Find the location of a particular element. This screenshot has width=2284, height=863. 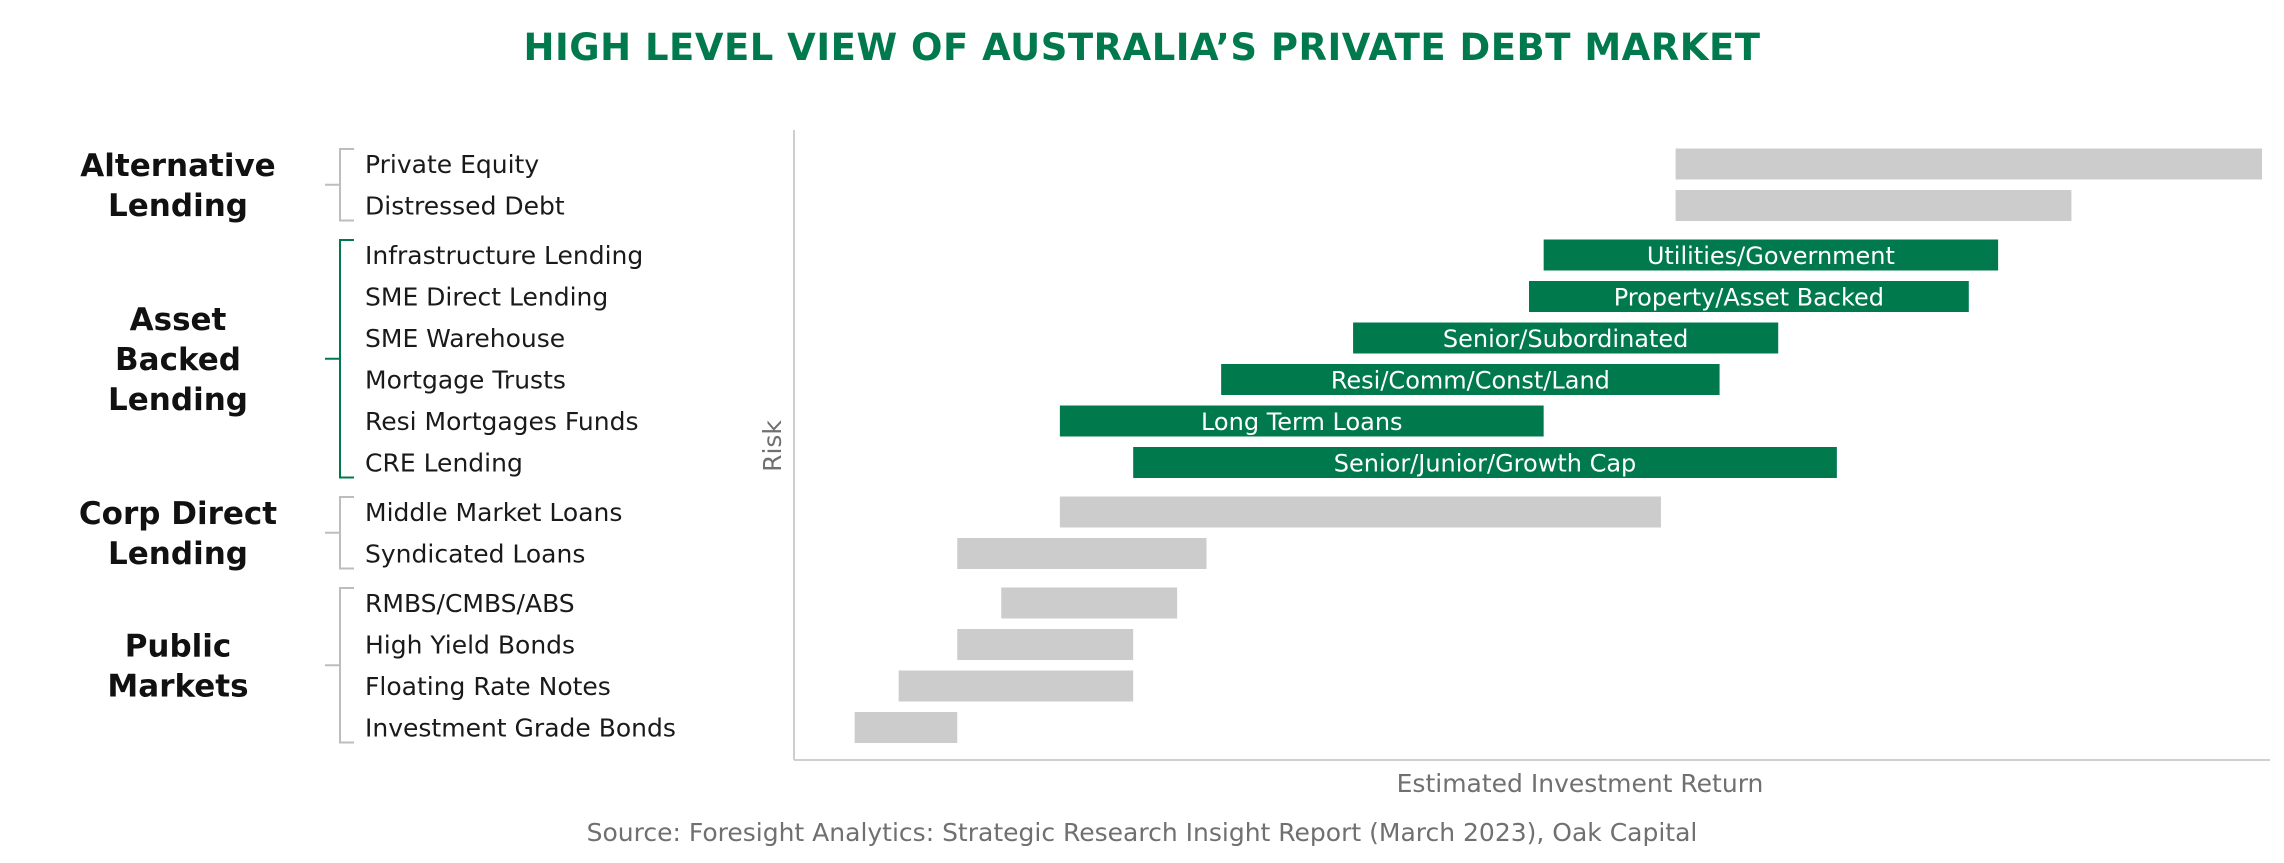

bar-label: Property/Asset Backed is located at coordinates (1749, 298).